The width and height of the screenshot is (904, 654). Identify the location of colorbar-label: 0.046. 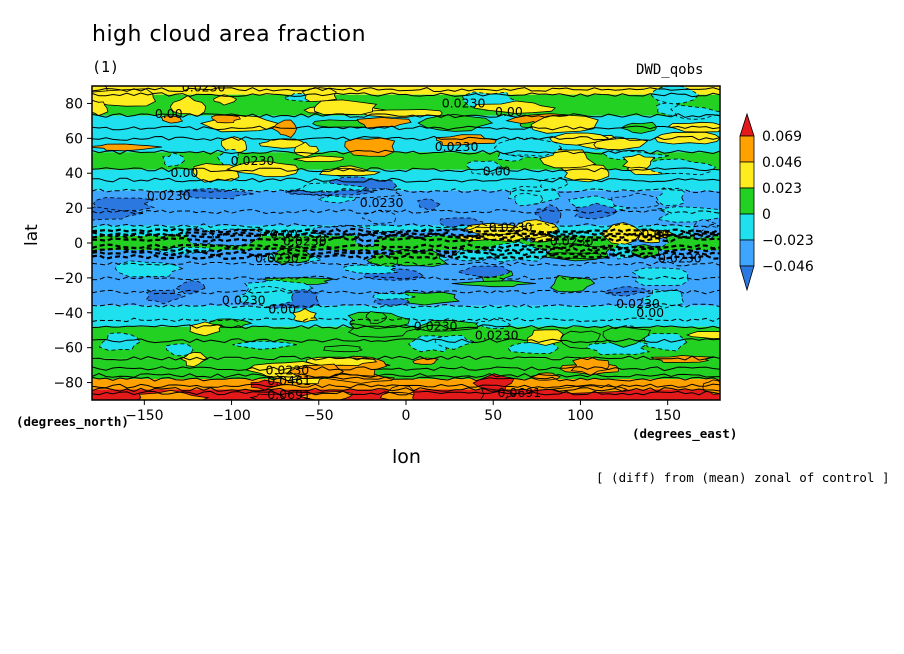
(782, 163).